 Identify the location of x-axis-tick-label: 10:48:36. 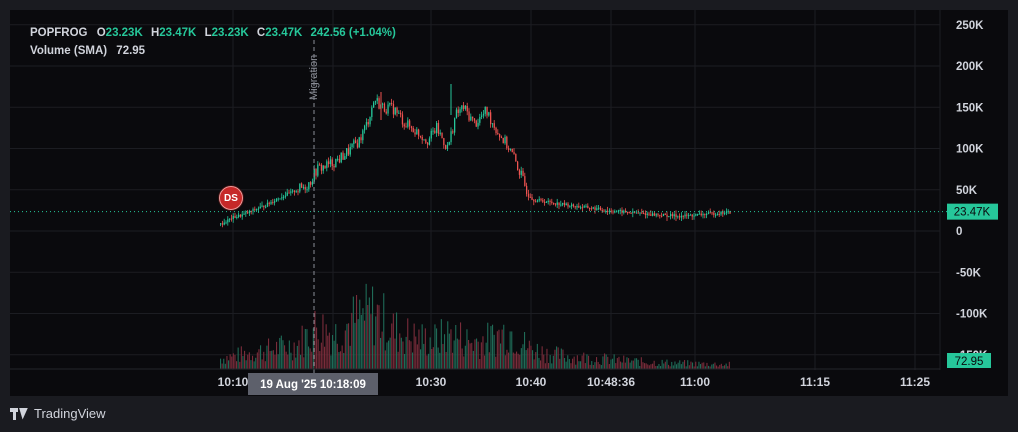
(611, 382).